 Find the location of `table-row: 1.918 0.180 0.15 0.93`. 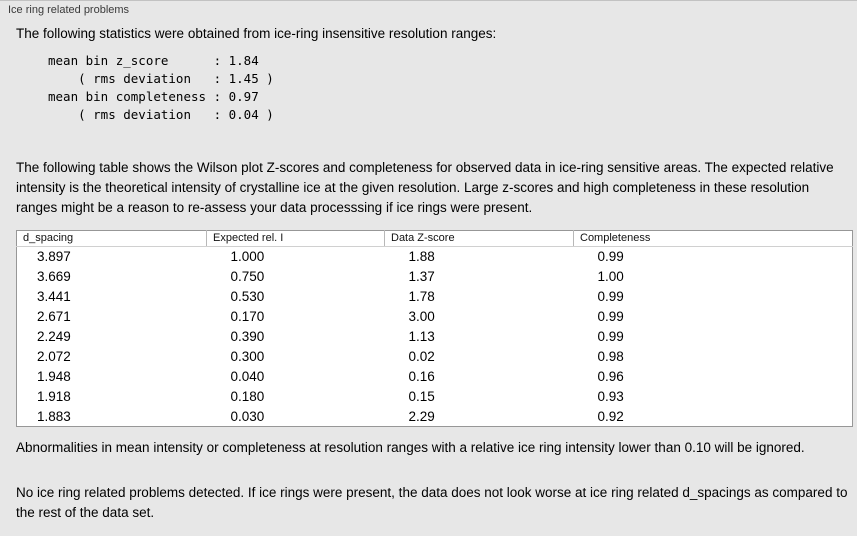

table-row: 1.918 0.180 0.15 0.93 is located at coordinates (435, 397).